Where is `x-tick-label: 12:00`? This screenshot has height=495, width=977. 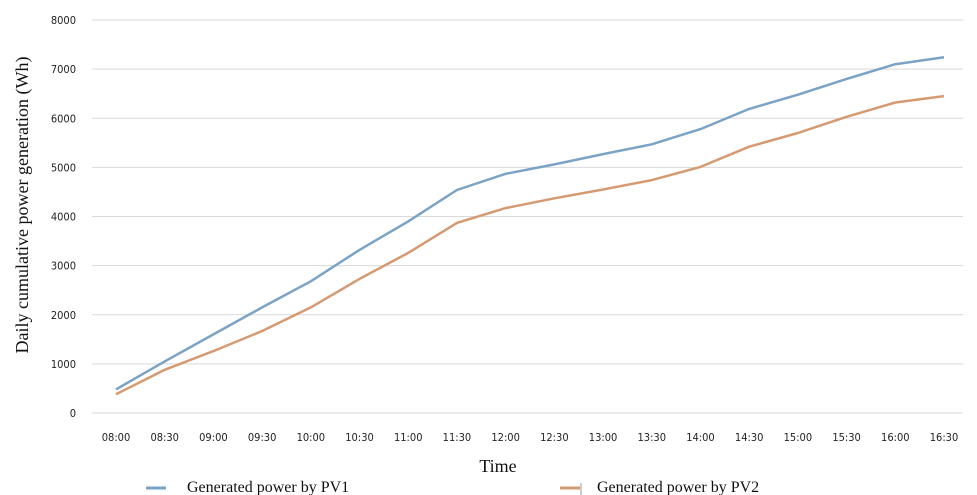 x-tick-label: 12:00 is located at coordinates (505, 437).